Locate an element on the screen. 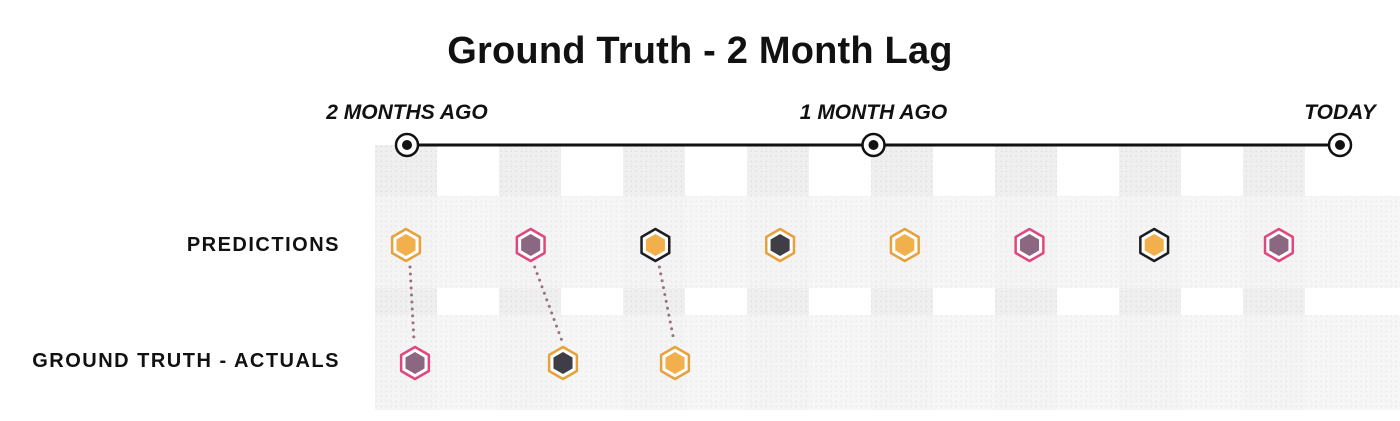  prediction-row is located at coordinates (842, 245).